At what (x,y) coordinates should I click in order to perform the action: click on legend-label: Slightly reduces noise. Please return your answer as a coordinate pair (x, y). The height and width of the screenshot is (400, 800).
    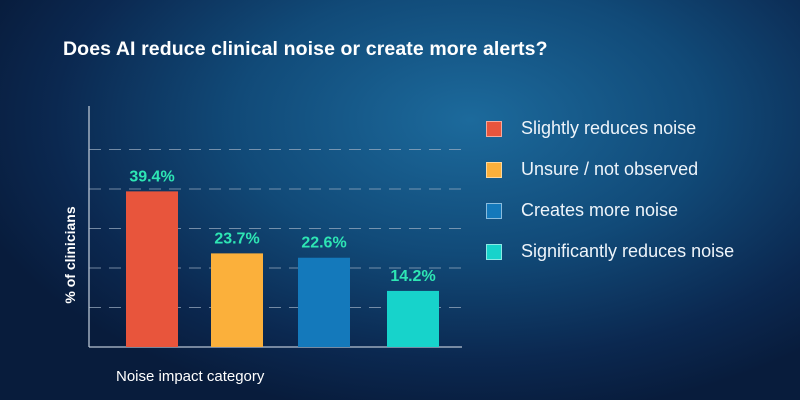
    Looking at the image, I should click on (609, 128).